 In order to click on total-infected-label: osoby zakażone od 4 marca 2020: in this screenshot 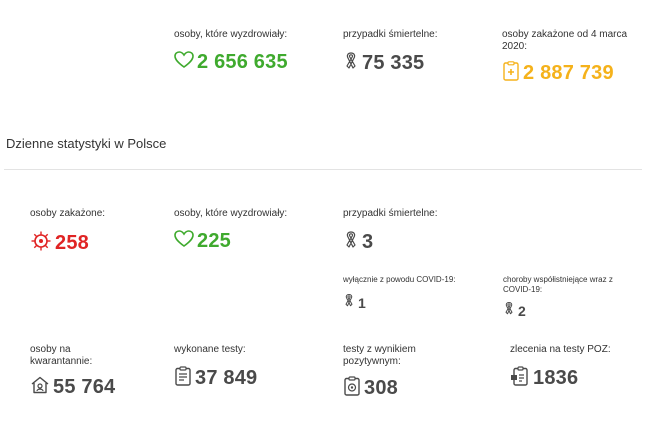, I will do `click(565, 40)`.